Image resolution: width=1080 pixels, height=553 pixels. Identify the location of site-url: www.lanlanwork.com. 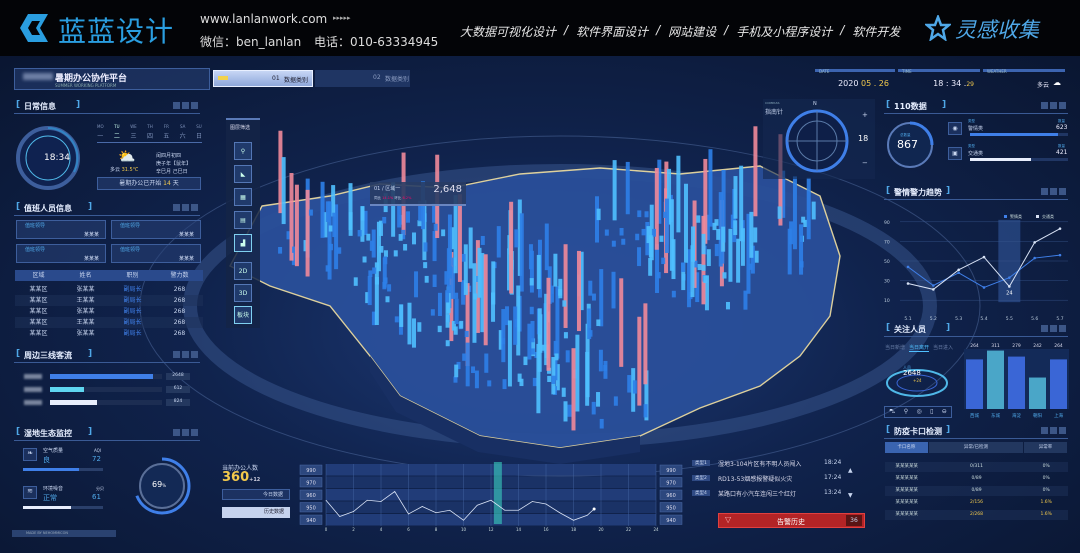
(264, 19).